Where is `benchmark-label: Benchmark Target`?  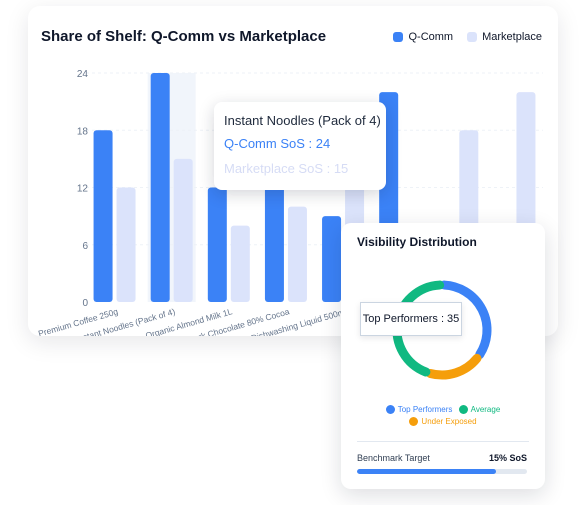 benchmark-label: Benchmark Target is located at coordinates (393, 458).